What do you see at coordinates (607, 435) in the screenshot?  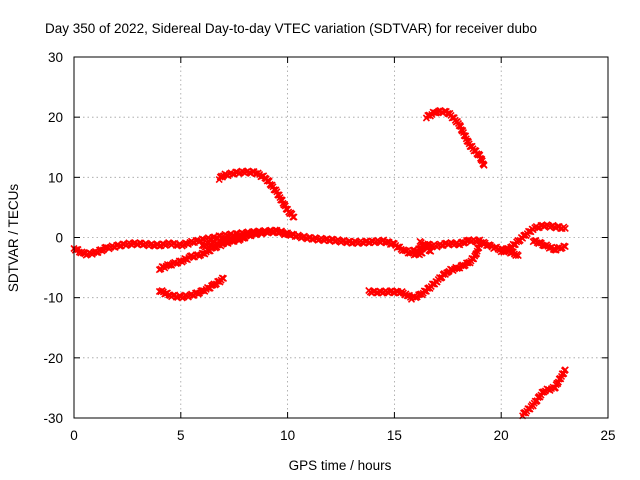 I see `x-tick-label: 25` at bounding box center [607, 435].